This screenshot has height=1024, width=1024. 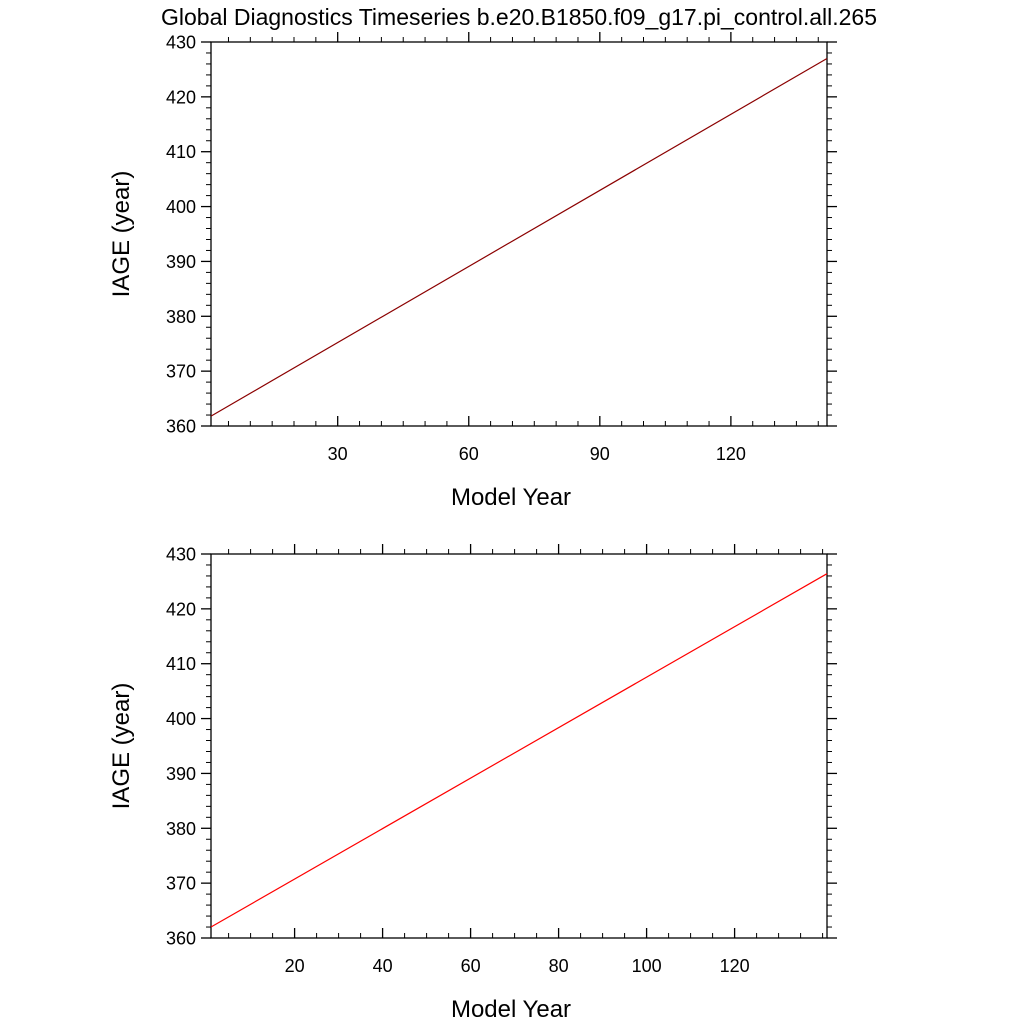 What do you see at coordinates (338, 454) in the screenshot?
I see `x-tick-label: 30` at bounding box center [338, 454].